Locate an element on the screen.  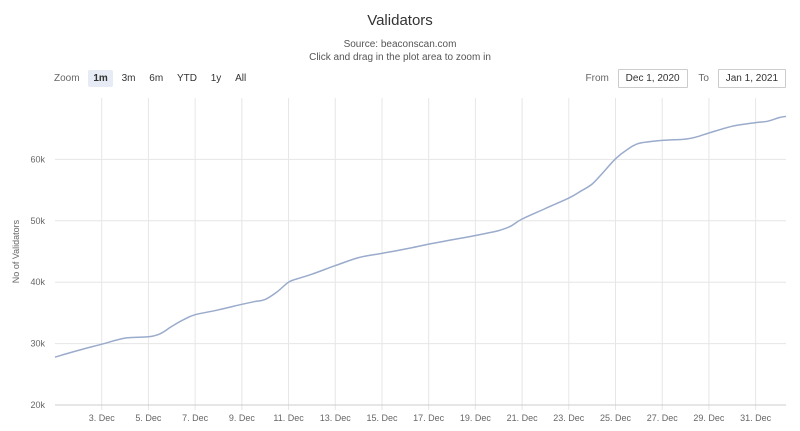
y-tick-label: 60k is located at coordinates (37, 159).